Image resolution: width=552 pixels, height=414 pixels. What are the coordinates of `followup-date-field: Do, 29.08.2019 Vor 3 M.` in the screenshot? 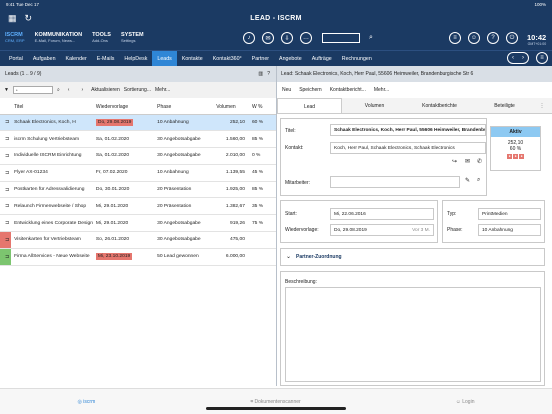 It's located at (382, 230).